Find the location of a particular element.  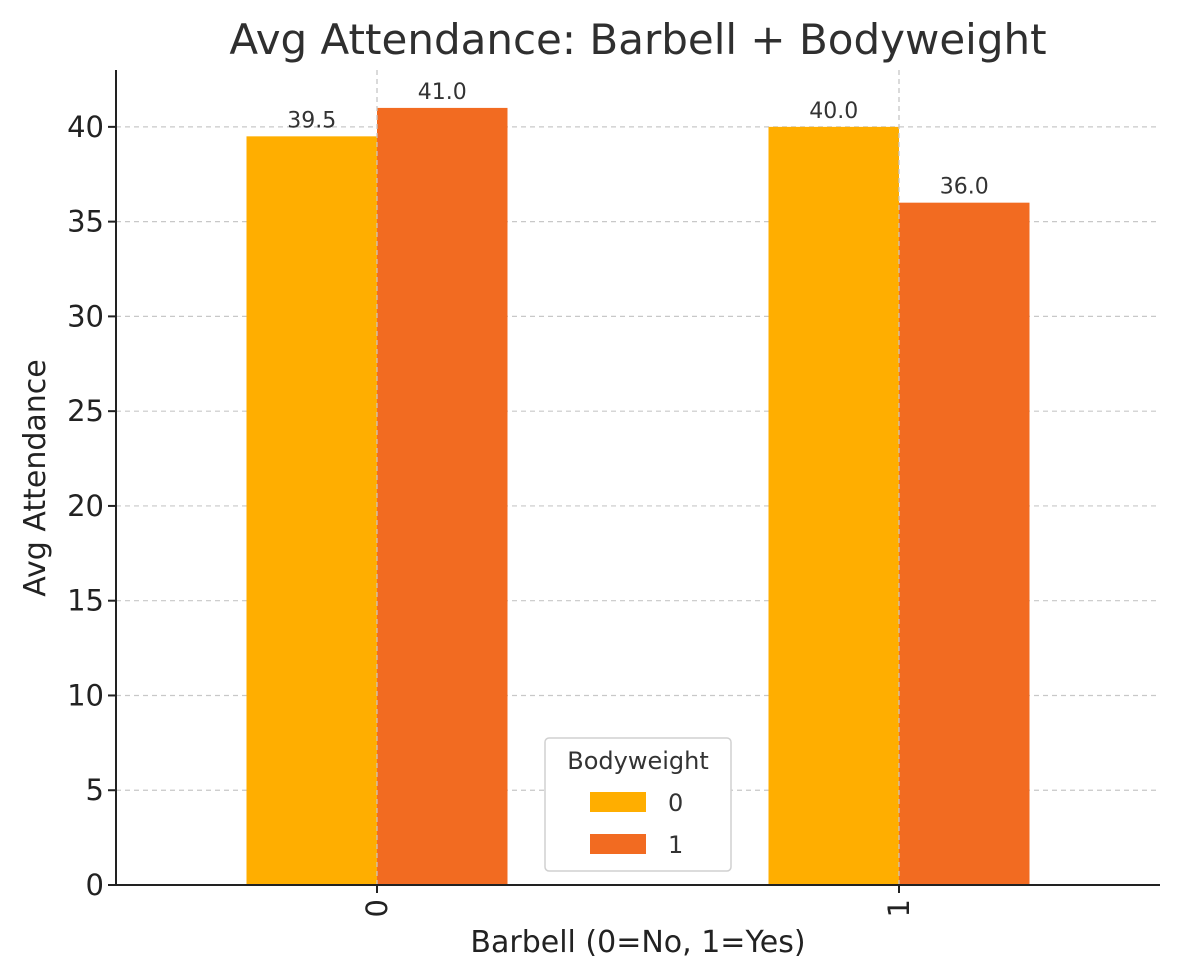

data-label: 39.5 is located at coordinates (311, 120).